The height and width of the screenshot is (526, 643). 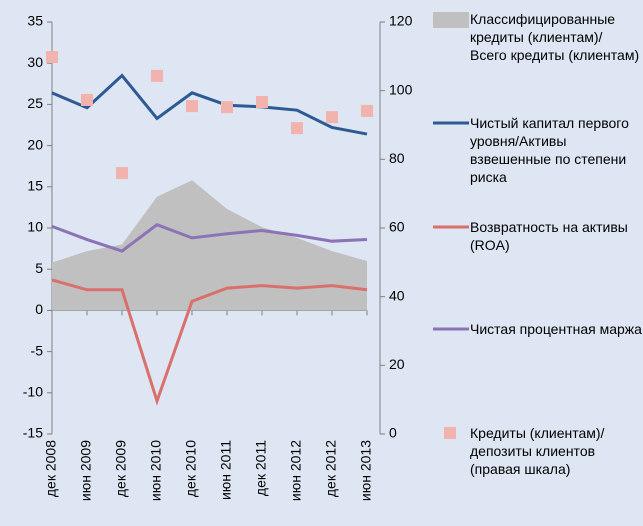 I want to click on y2-tick-label: 120, so click(x=401, y=21).